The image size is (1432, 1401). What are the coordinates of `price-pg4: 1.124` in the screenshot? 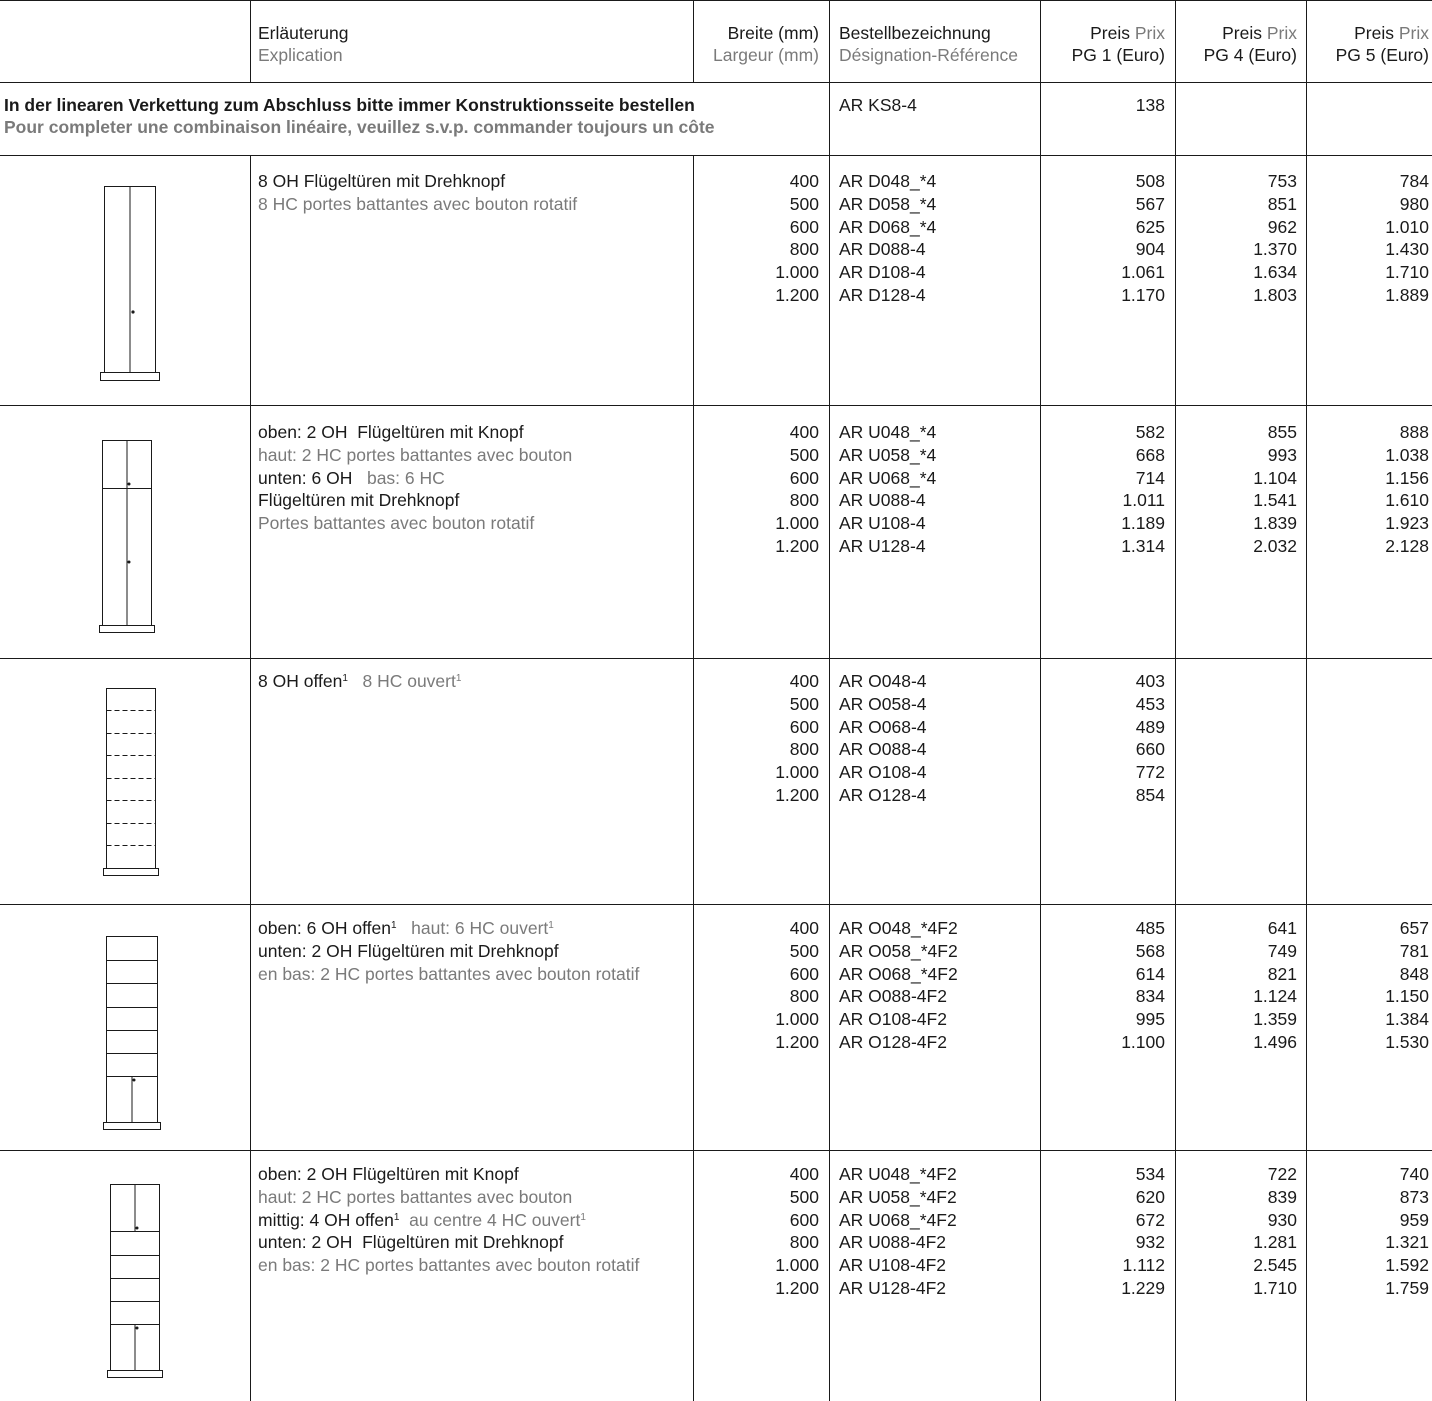 It's located at (1275, 996).